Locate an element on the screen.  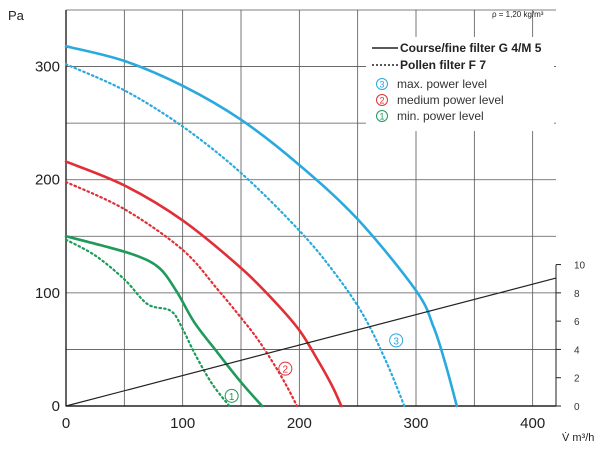
series-min-f7 is located at coordinates (147, 323).